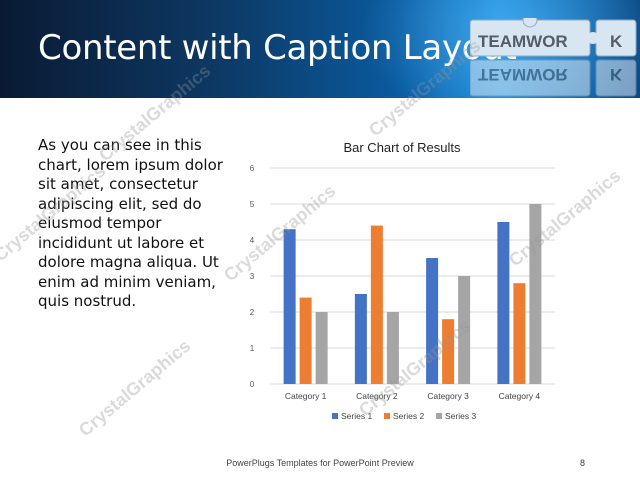  Describe the element at coordinates (135, 388) in the screenshot. I see `watermark: CrystalGraphics` at that location.